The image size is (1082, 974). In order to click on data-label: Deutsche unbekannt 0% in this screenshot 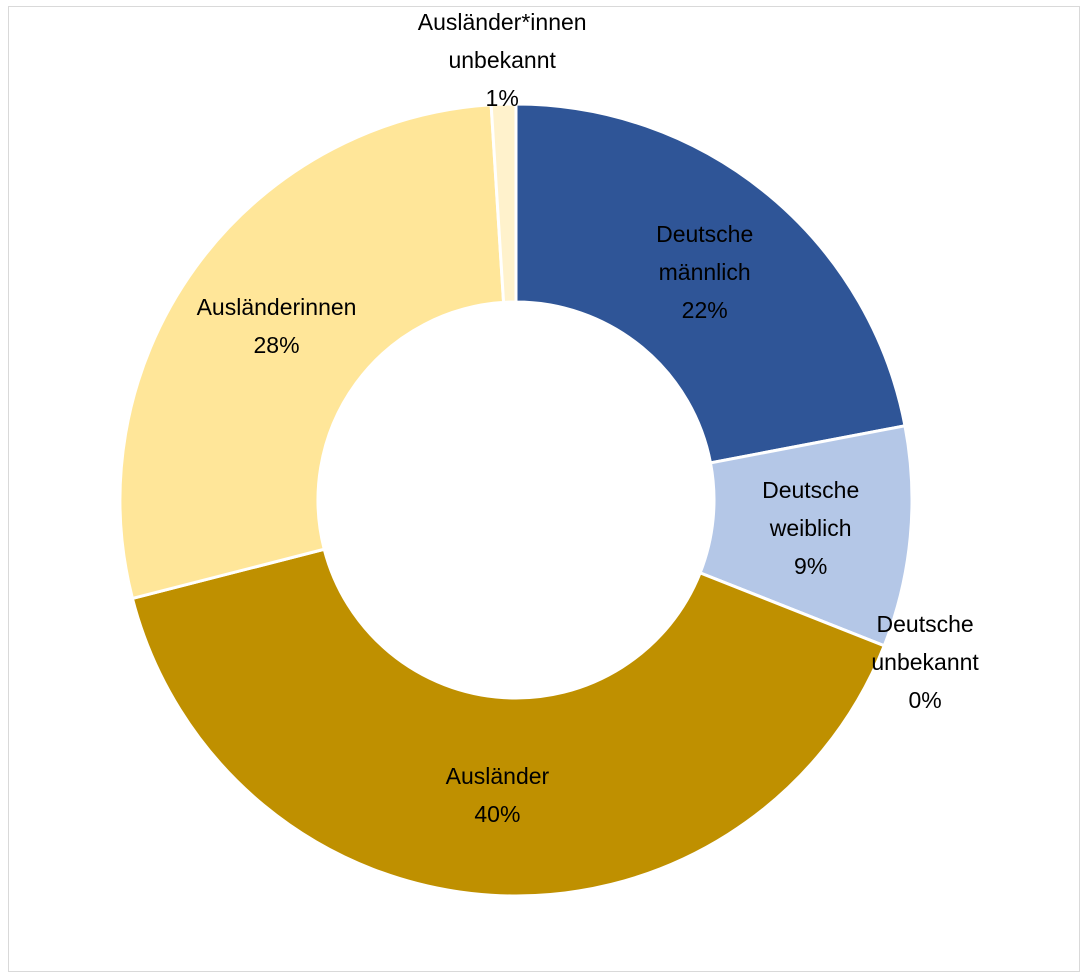, I will do `click(924, 662)`.